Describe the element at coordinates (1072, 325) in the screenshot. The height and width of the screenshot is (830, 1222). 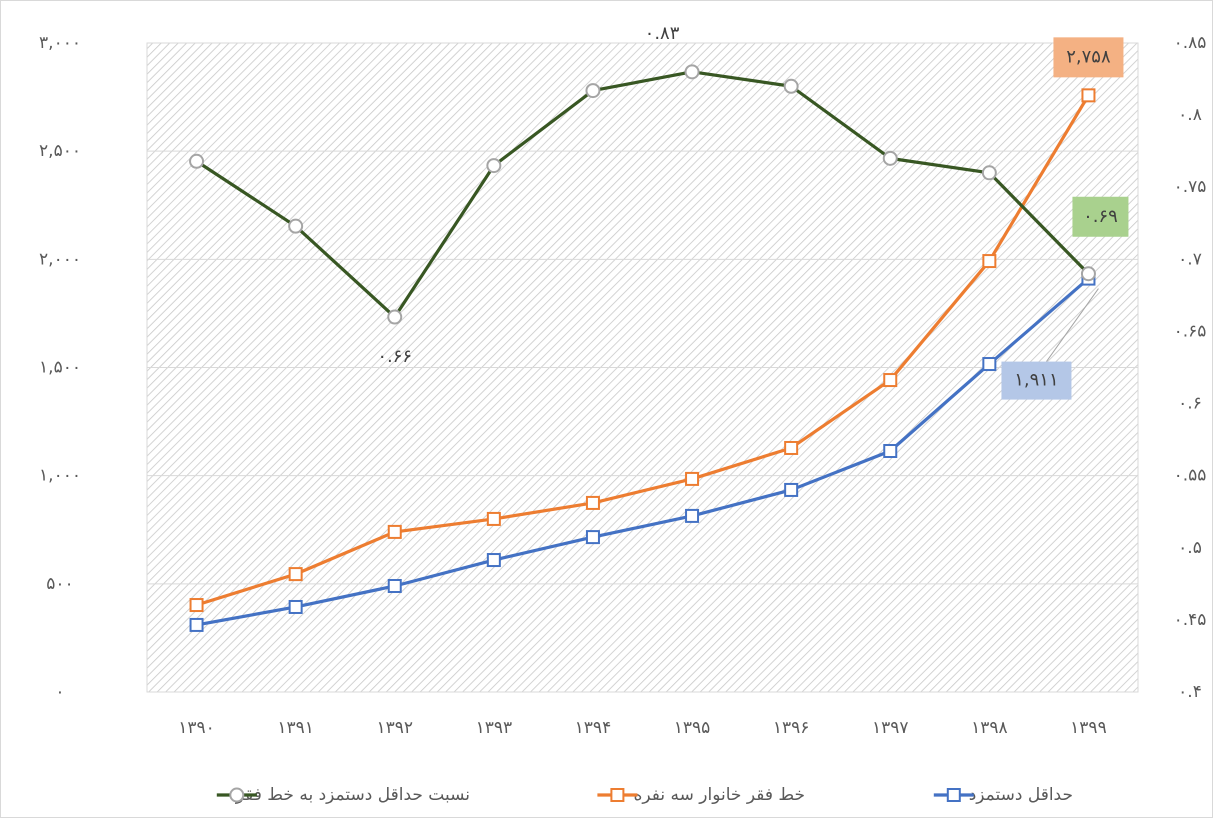
I see `label-leader` at that location.